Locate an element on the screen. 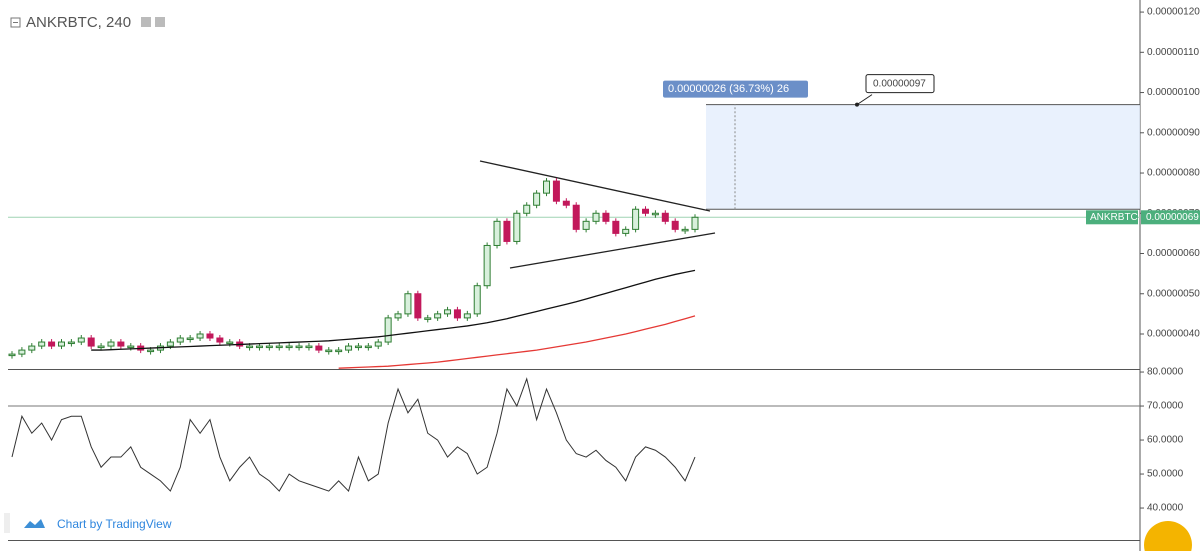  collapse-icon is located at coordinates (15, 22).